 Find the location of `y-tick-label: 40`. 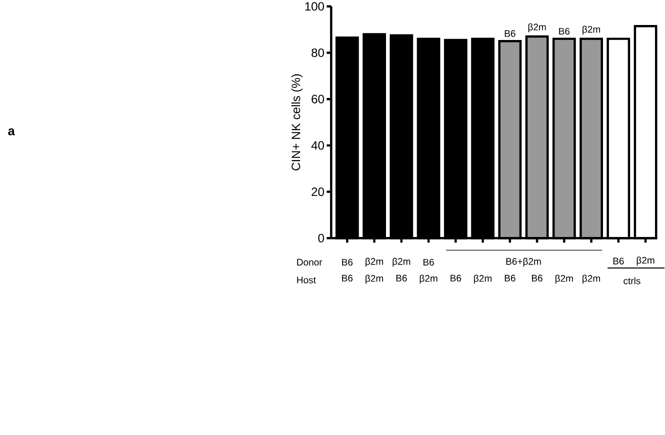

y-tick-label: 40 is located at coordinates (317, 145).